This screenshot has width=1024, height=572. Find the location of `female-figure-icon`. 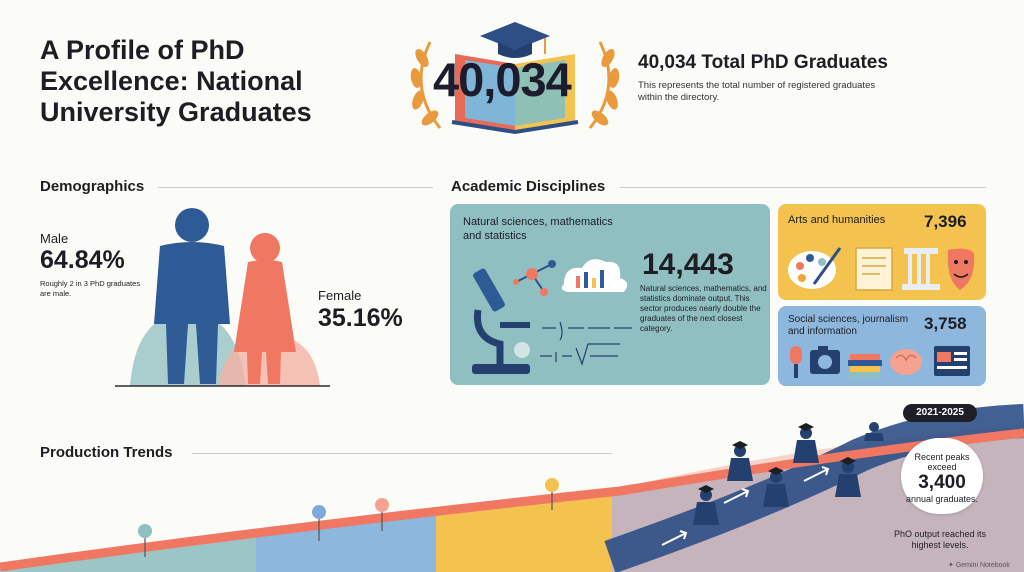

female-figure-icon is located at coordinates (265, 308).